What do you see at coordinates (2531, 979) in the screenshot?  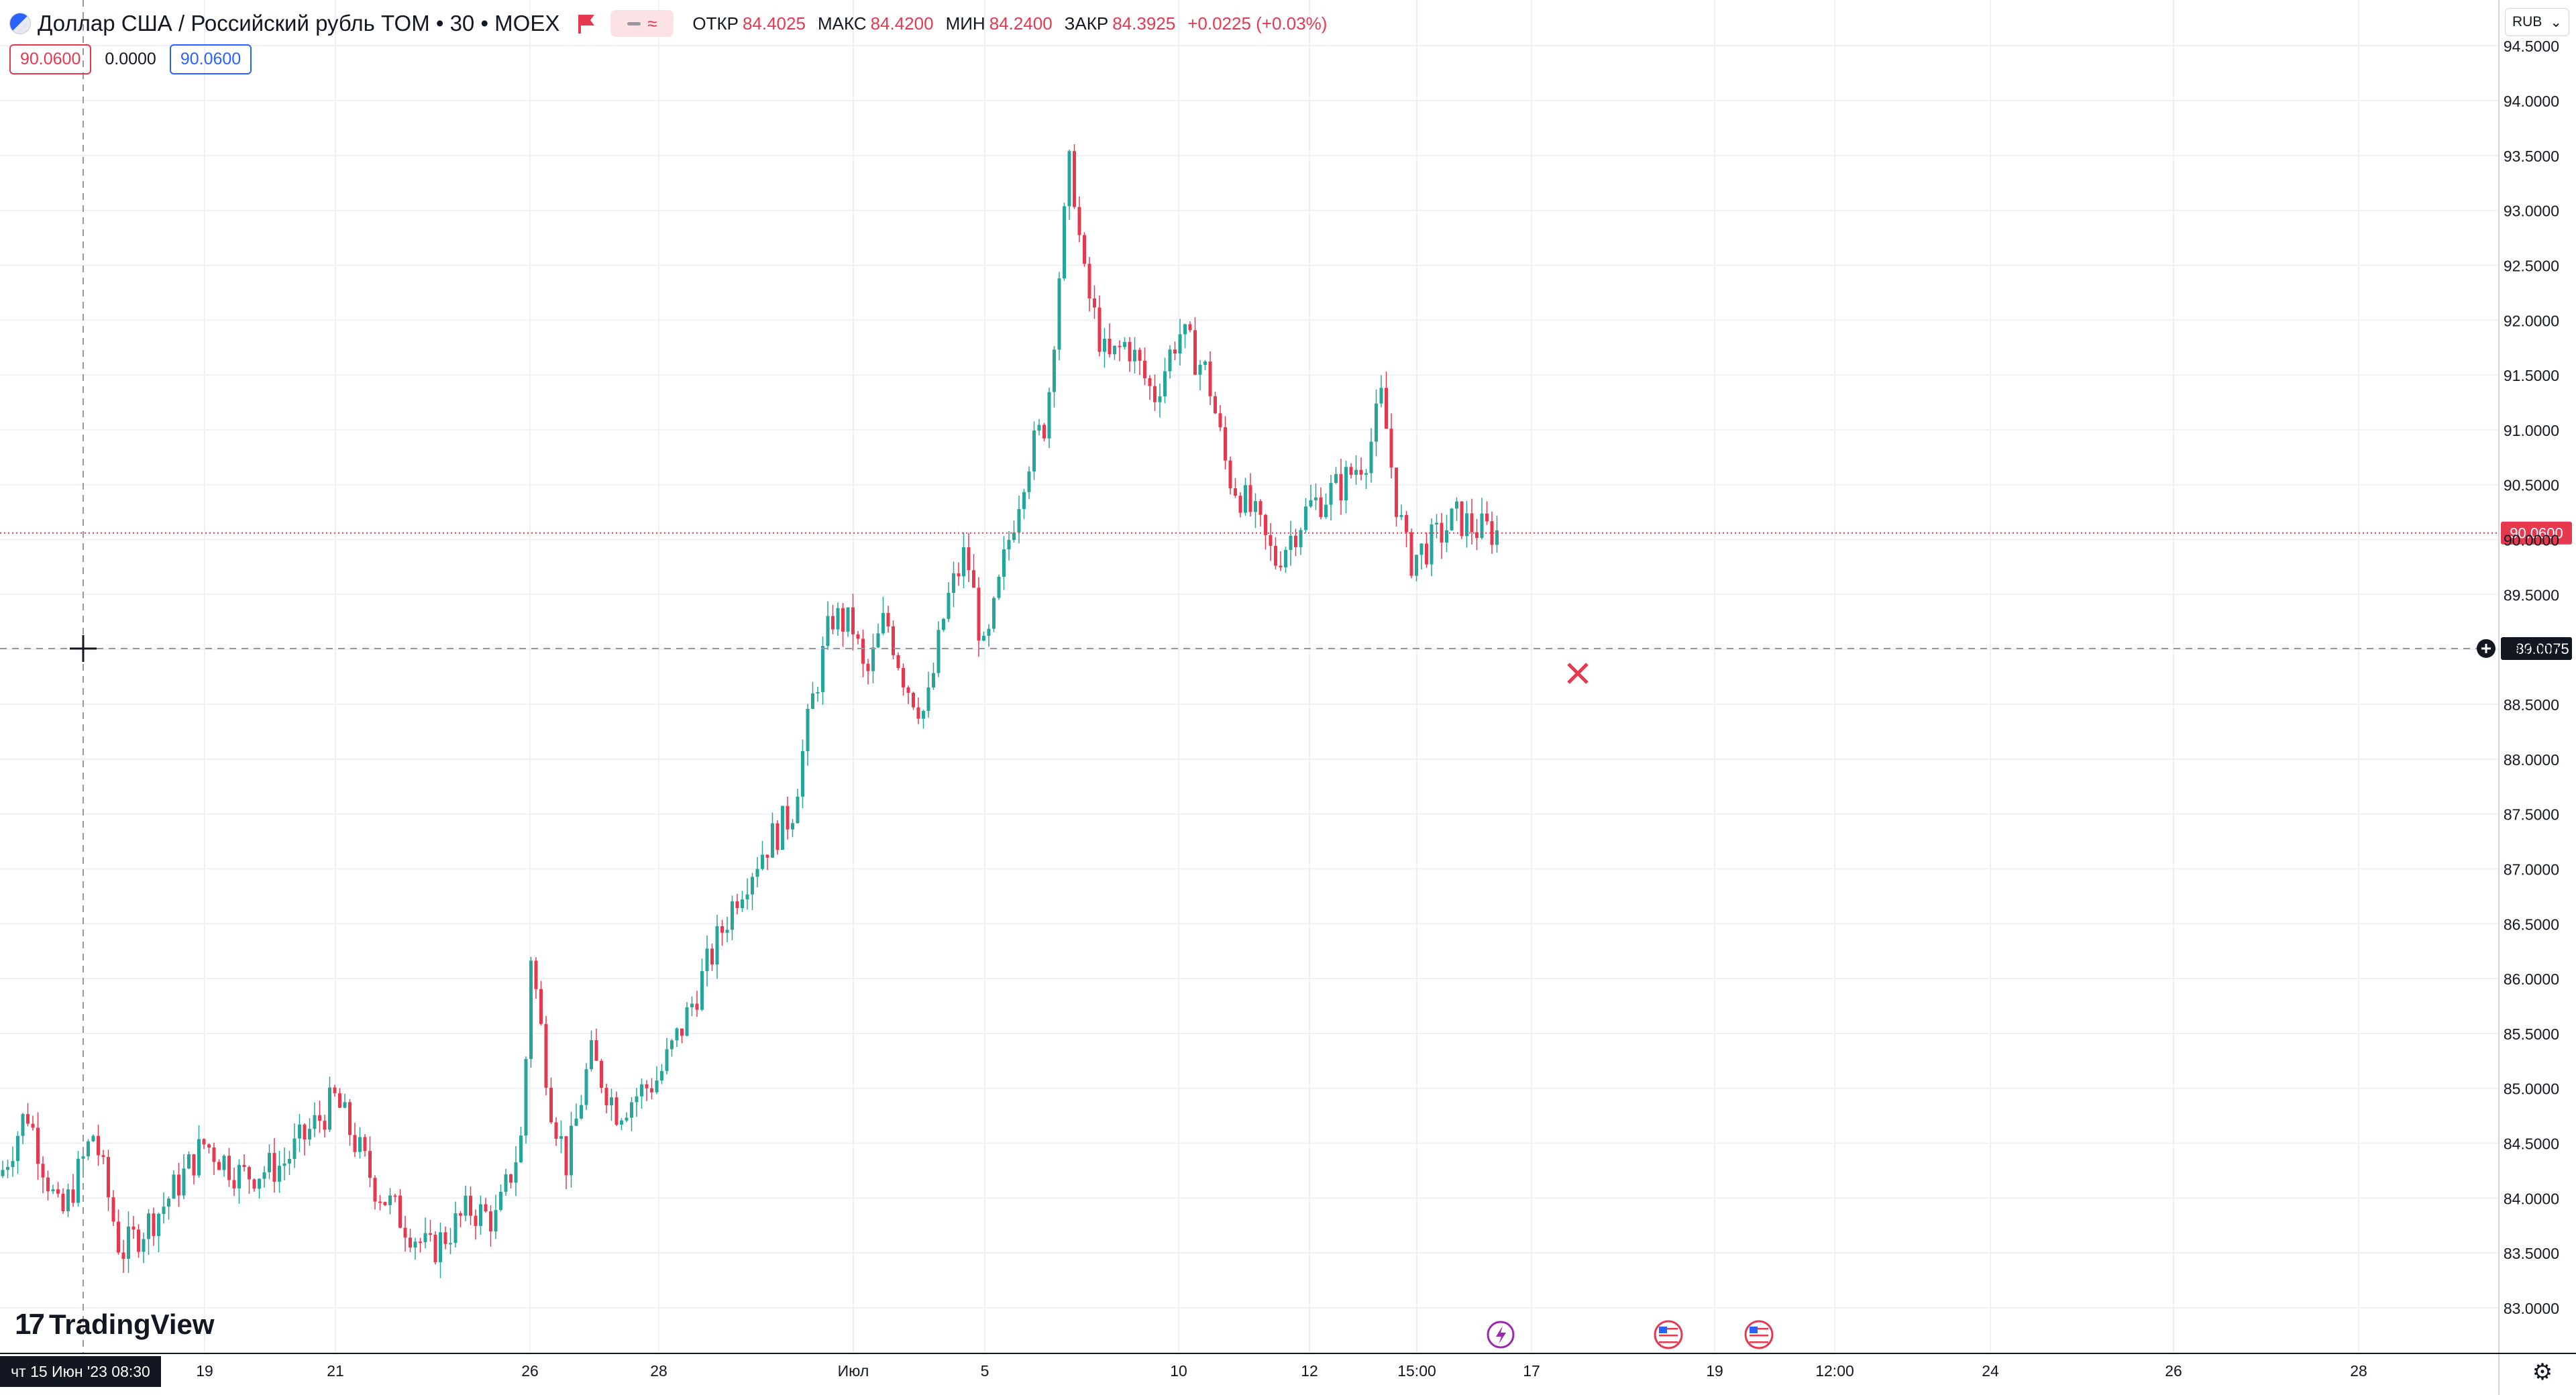 I see `price-tick-label: 86.0000` at bounding box center [2531, 979].